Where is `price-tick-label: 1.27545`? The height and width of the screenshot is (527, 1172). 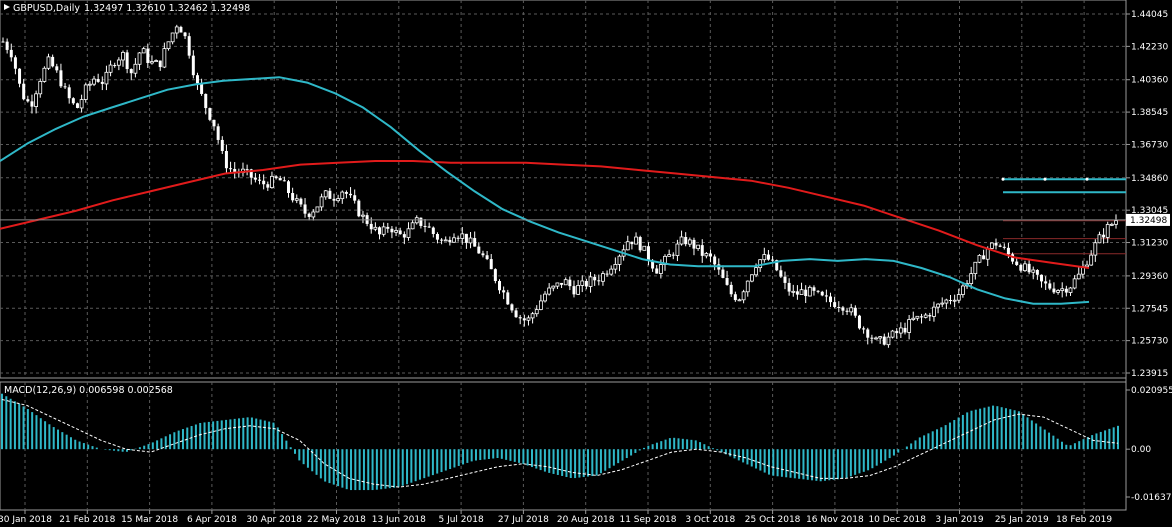
price-tick-label: 1.27545 is located at coordinates (1149, 309).